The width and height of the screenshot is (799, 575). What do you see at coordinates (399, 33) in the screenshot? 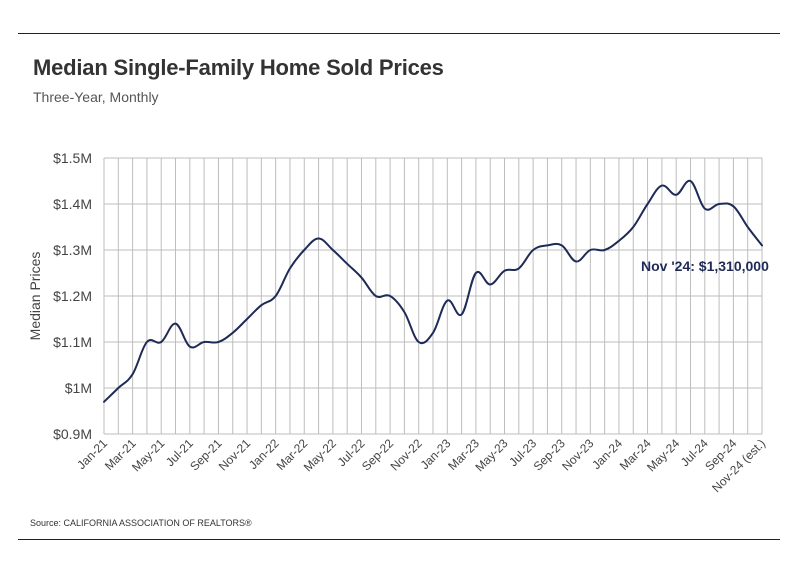
I see `top-rule` at bounding box center [399, 33].